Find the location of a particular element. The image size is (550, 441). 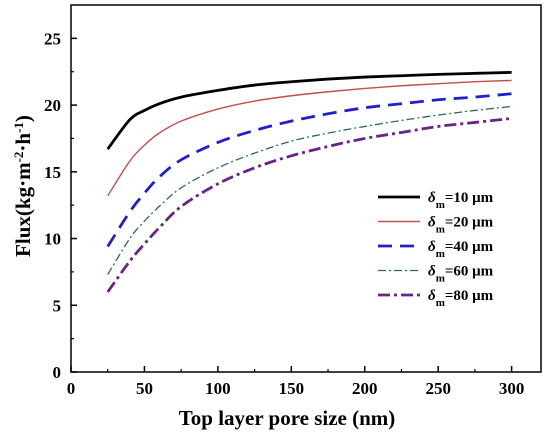

legend-label-3: δm=40 μm is located at coordinates (461, 249).